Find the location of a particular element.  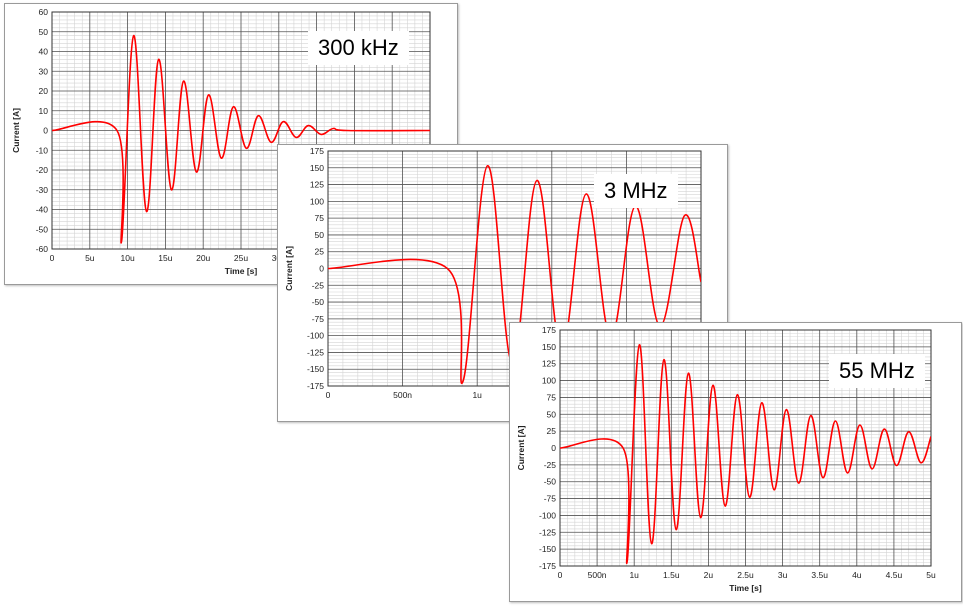

x-tick-label: 1.5u is located at coordinates (671, 575).